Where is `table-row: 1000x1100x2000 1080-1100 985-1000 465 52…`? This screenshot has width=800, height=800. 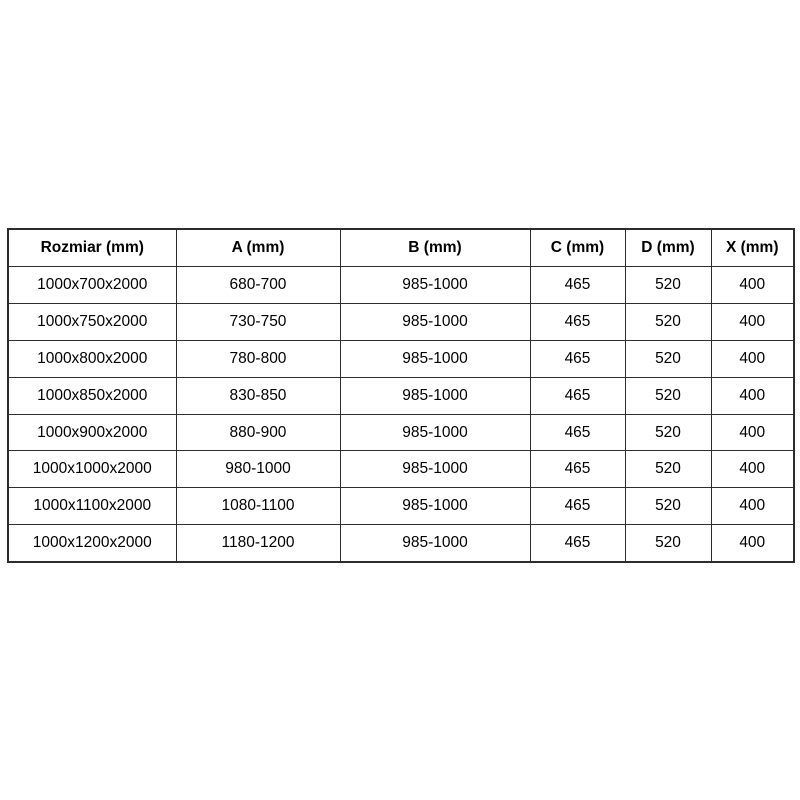 table-row: 1000x1100x2000 1080-1100 985-1000 465 52… is located at coordinates (401, 506).